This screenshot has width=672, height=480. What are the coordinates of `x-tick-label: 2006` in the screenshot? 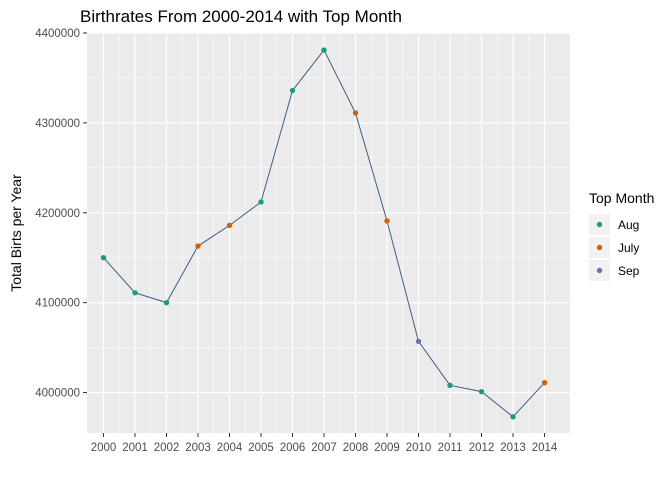 It's located at (293, 448).